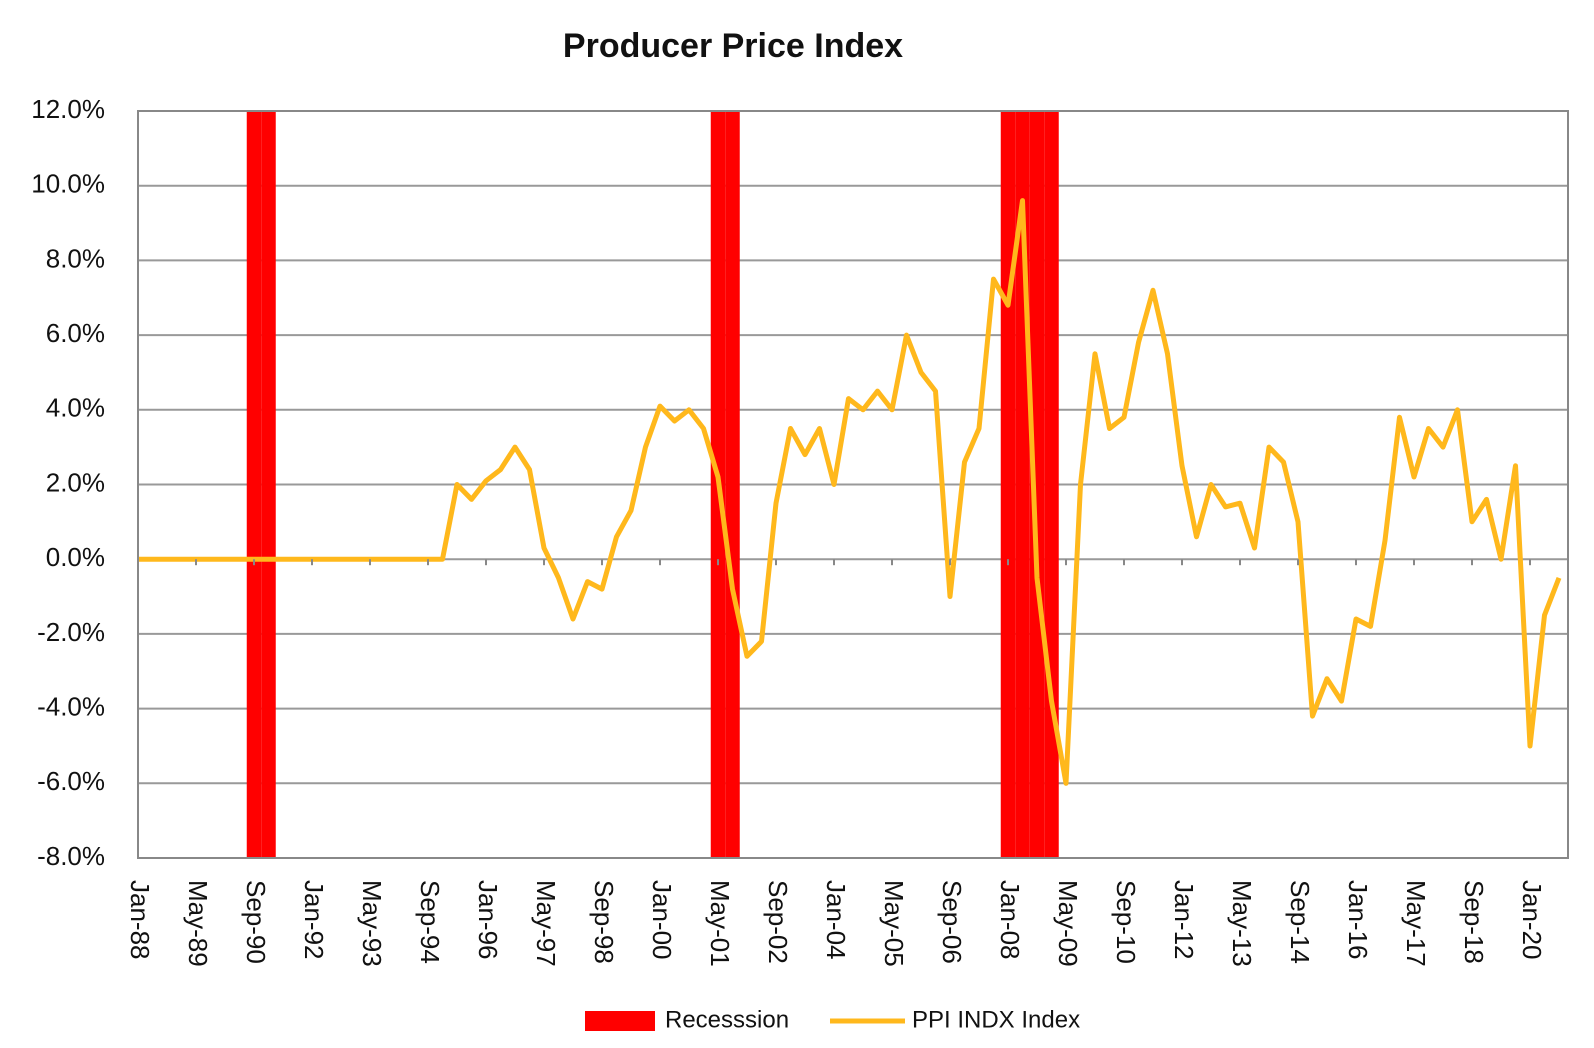  I want to click on x-tick-label: May-97, so click(546, 923).